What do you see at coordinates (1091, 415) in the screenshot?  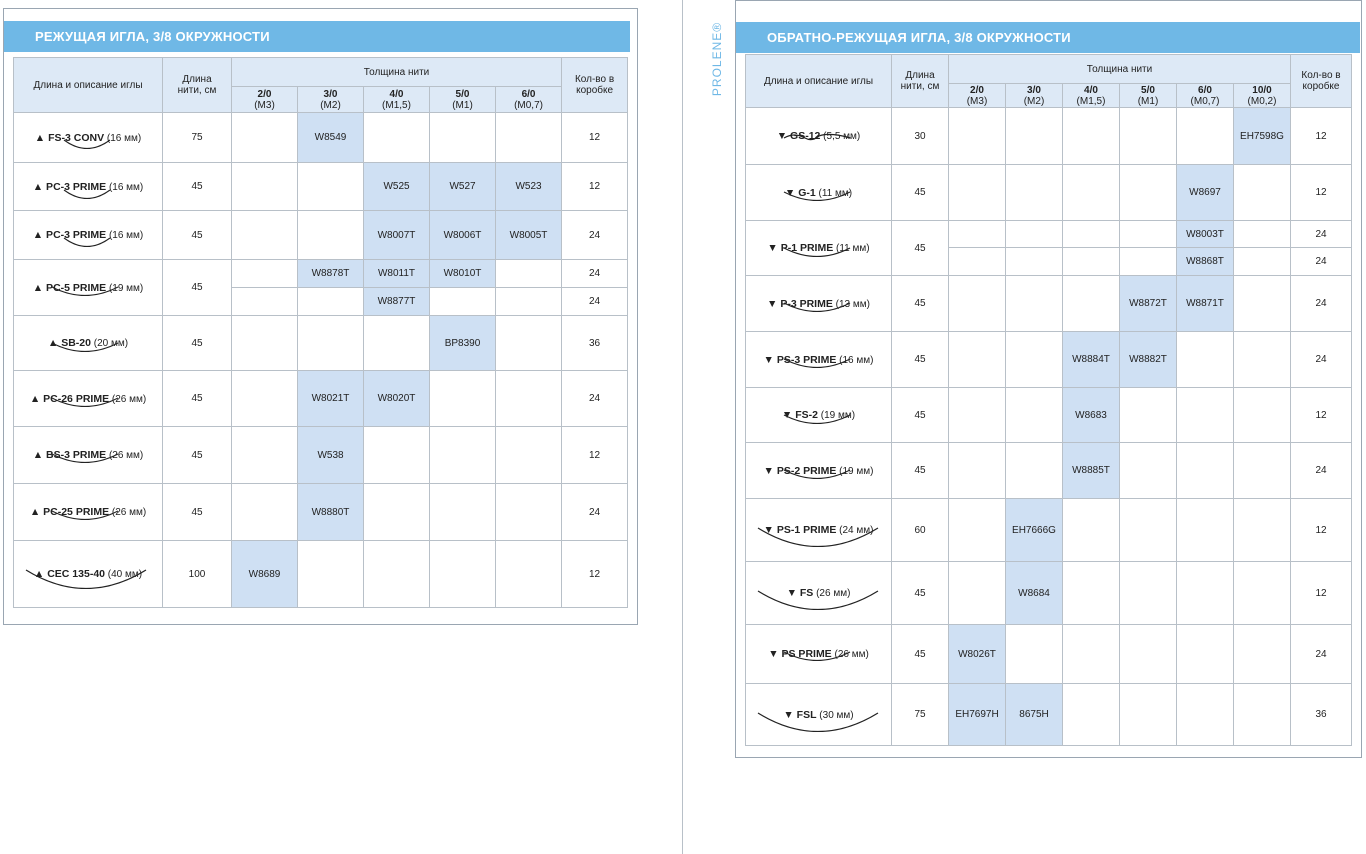 I see `product-code: W8683` at bounding box center [1091, 415].